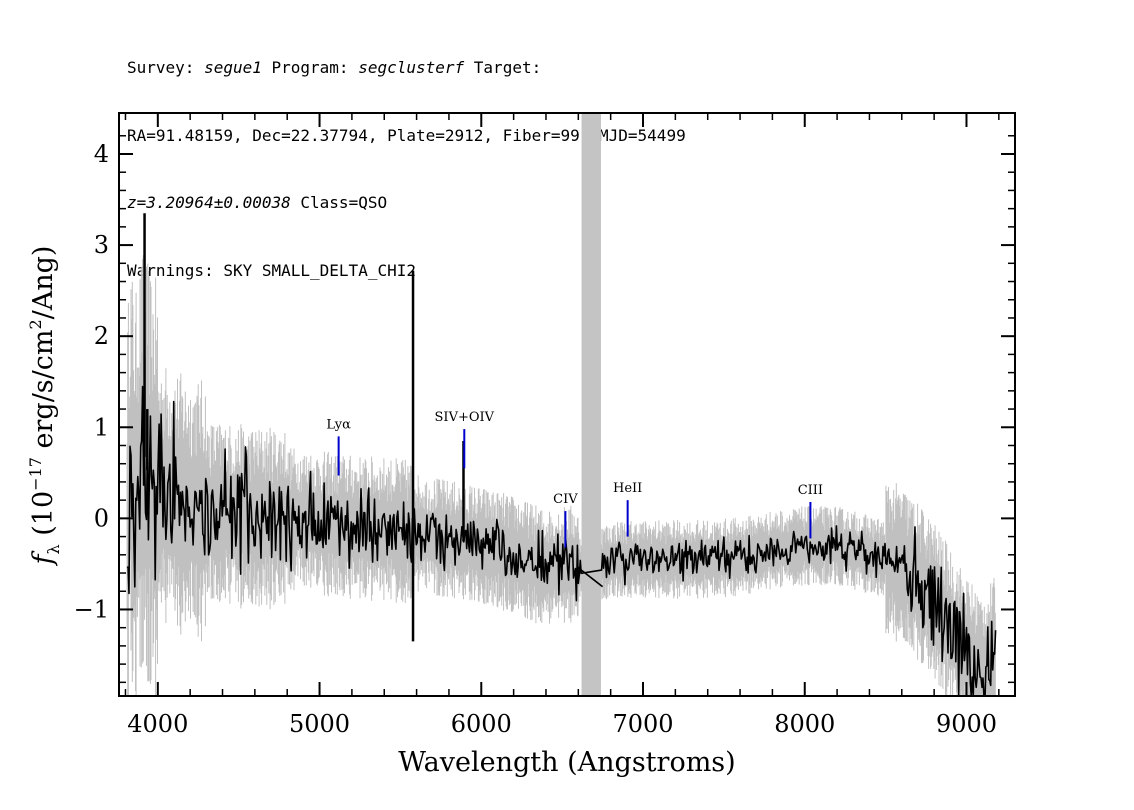 The height and width of the screenshot is (810, 1134). Describe the element at coordinates (465, 417) in the screenshot. I see `emission-line-label: SIV+OIV` at that location.